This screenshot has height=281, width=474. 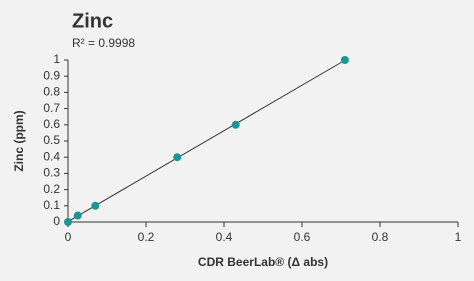 I want to click on x-axis-label: CDR BeerLab® (Δ abs), so click(x=263, y=262).